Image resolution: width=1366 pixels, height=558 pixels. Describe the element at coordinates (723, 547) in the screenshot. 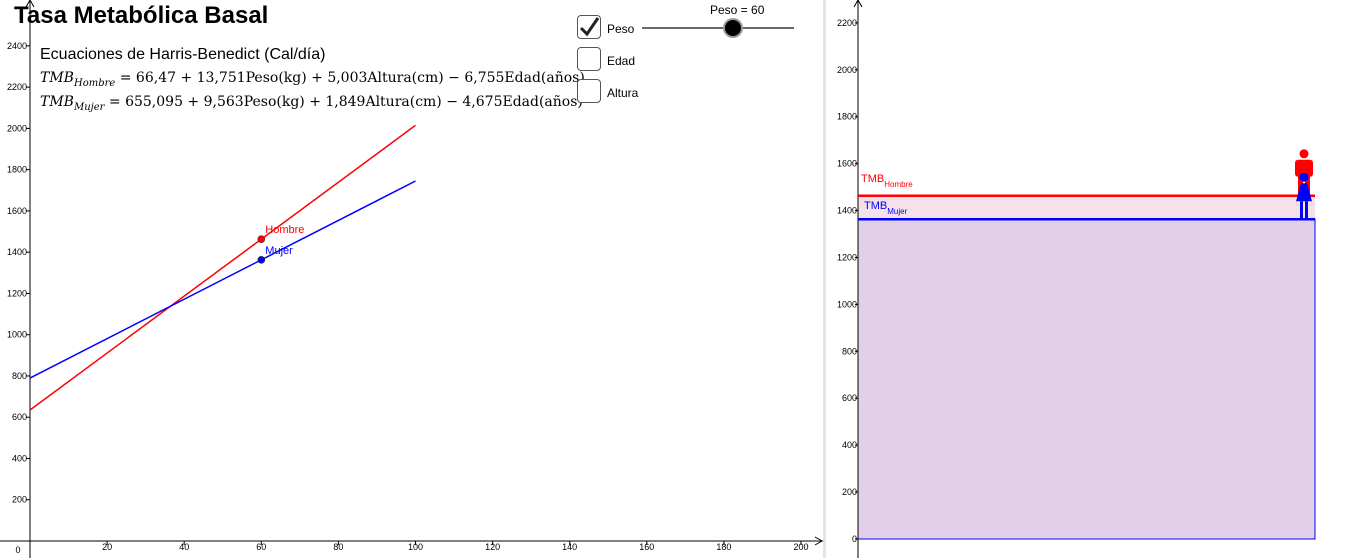

I see `x-tick-label: 180` at that location.